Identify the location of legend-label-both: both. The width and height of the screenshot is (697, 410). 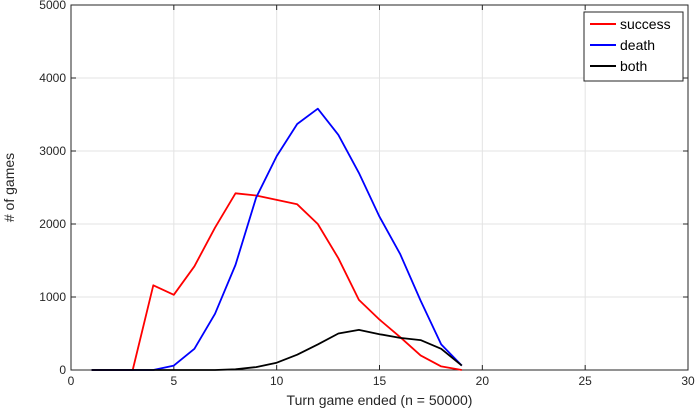
(633, 66).